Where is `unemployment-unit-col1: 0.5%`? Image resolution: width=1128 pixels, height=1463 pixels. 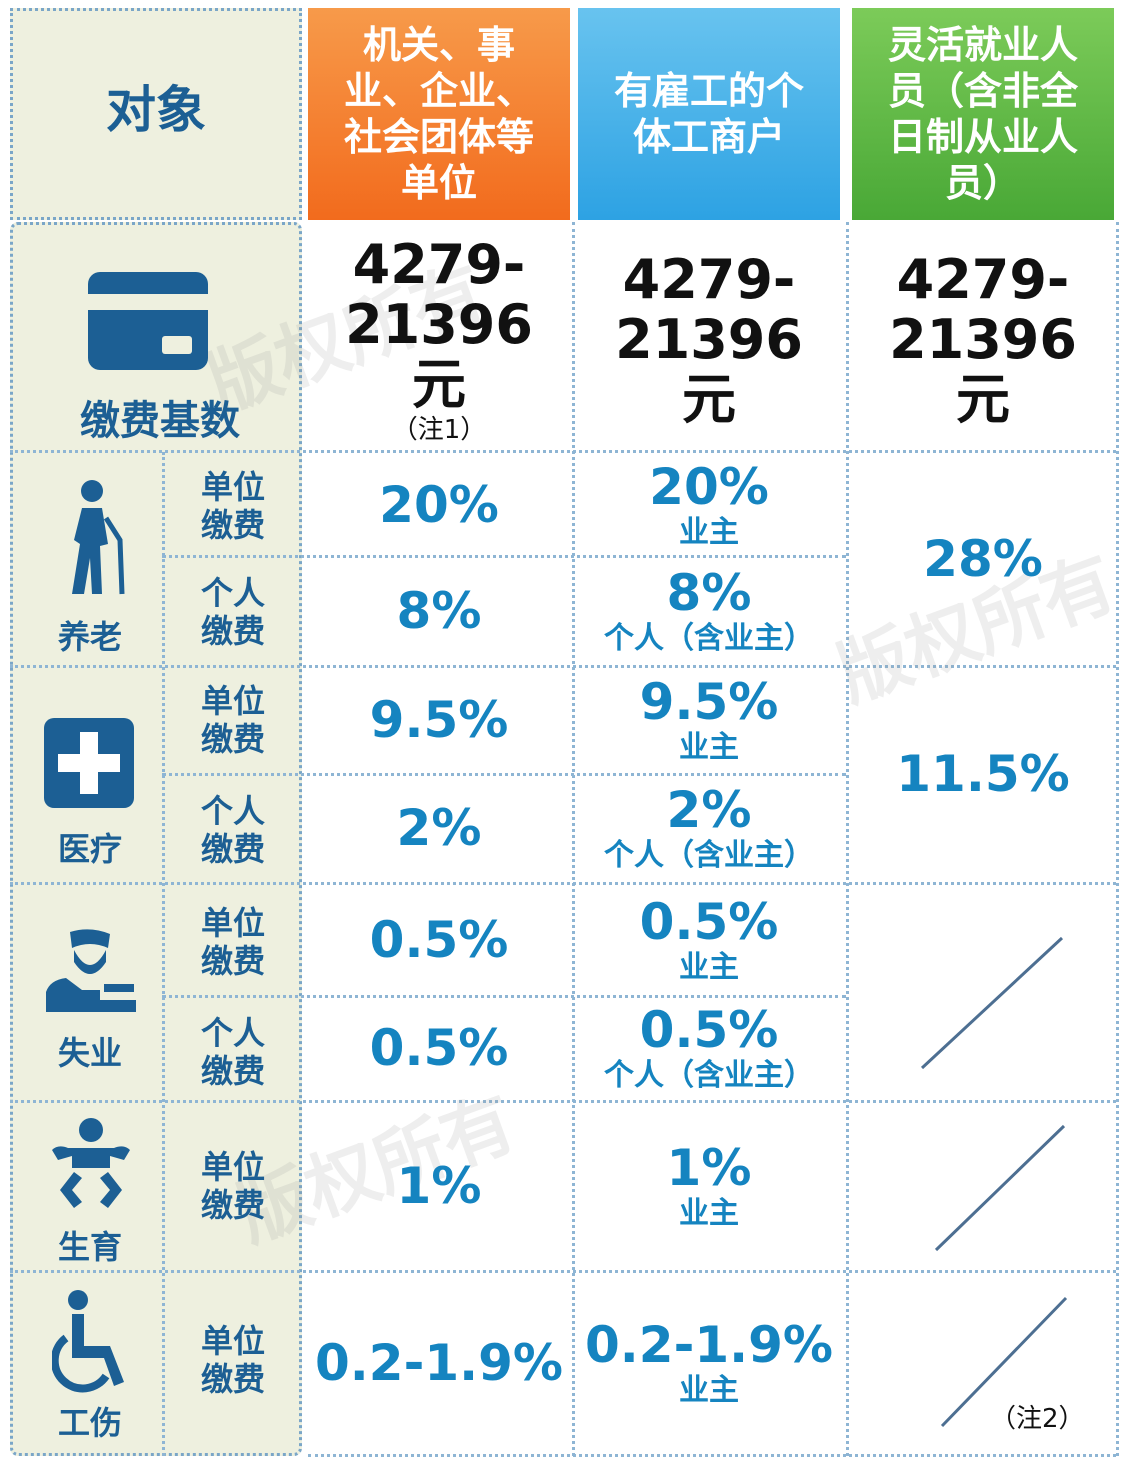 unemployment-unit-col1: 0.5% is located at coordinates (439, 940).